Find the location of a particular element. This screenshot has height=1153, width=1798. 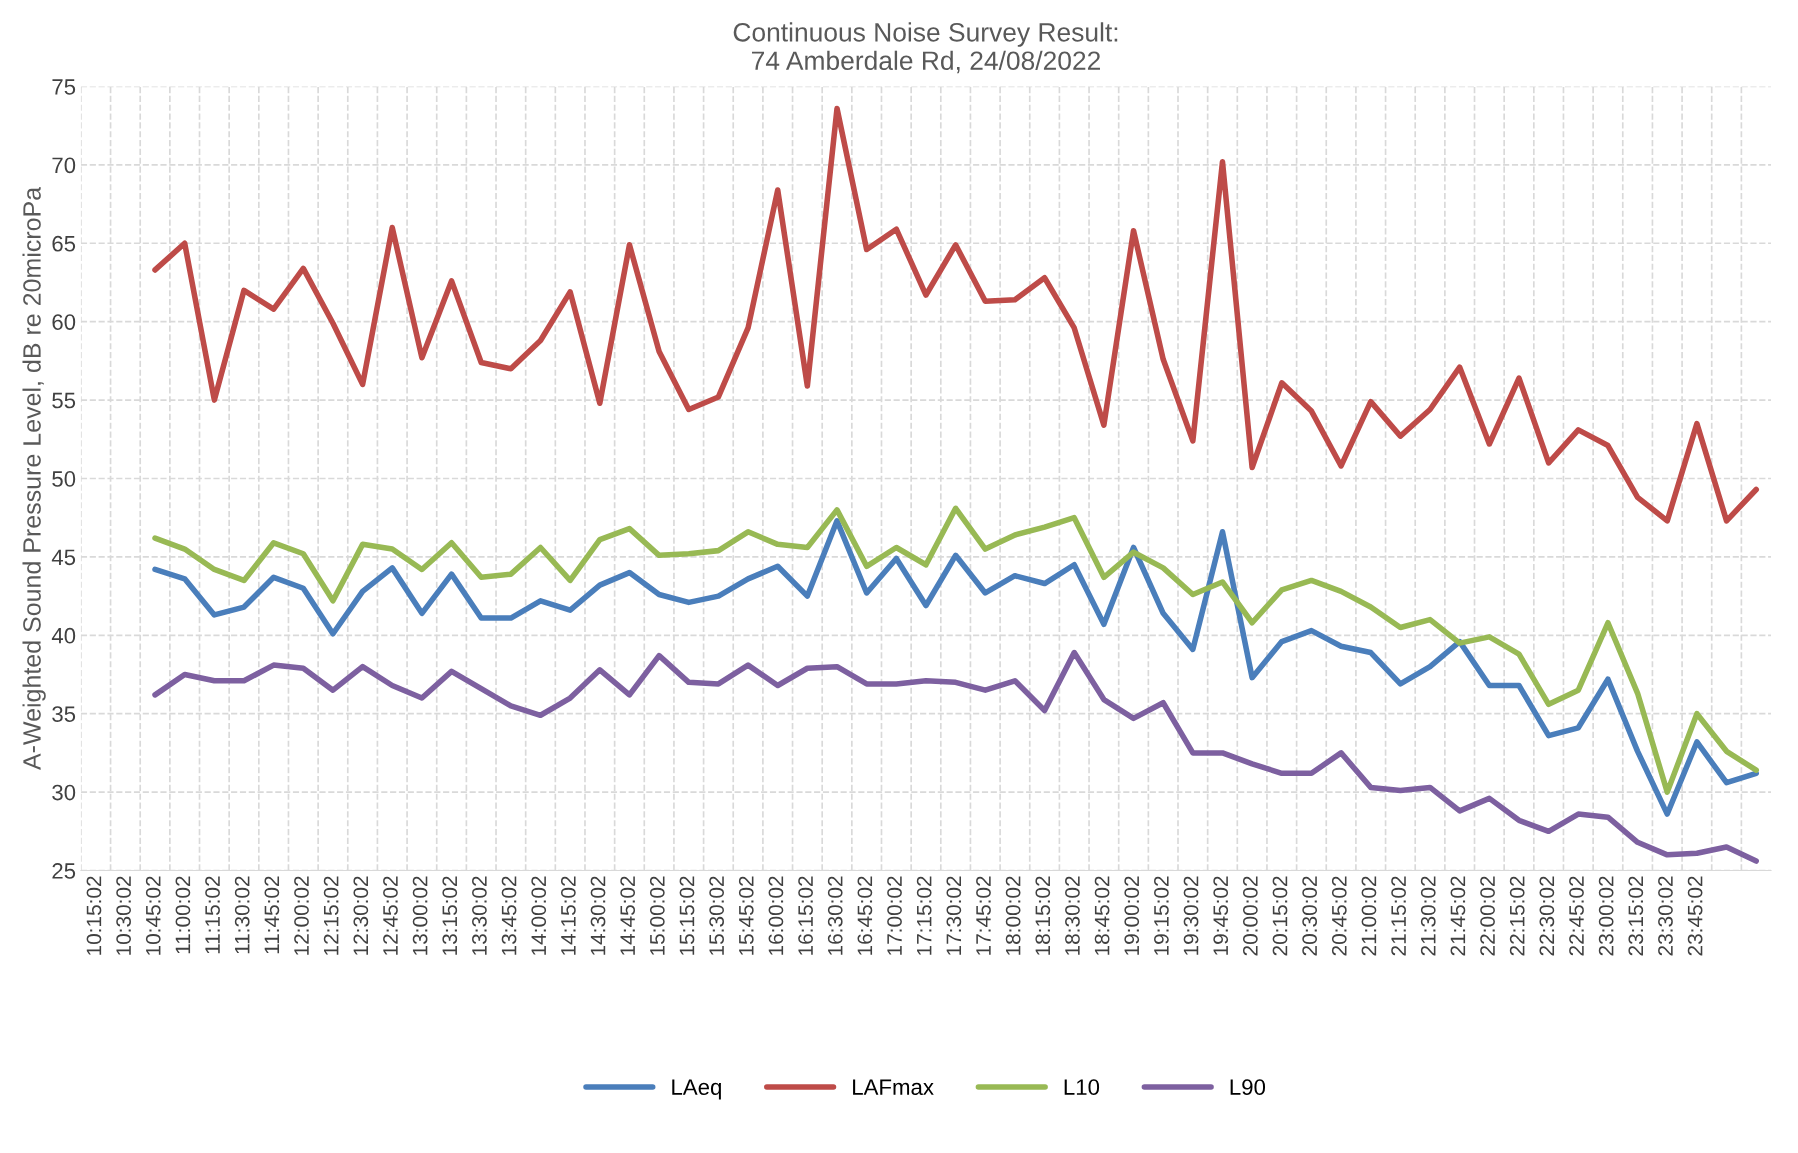

x-tick-label: 11:00:02 is located at coordinates (183, 915).